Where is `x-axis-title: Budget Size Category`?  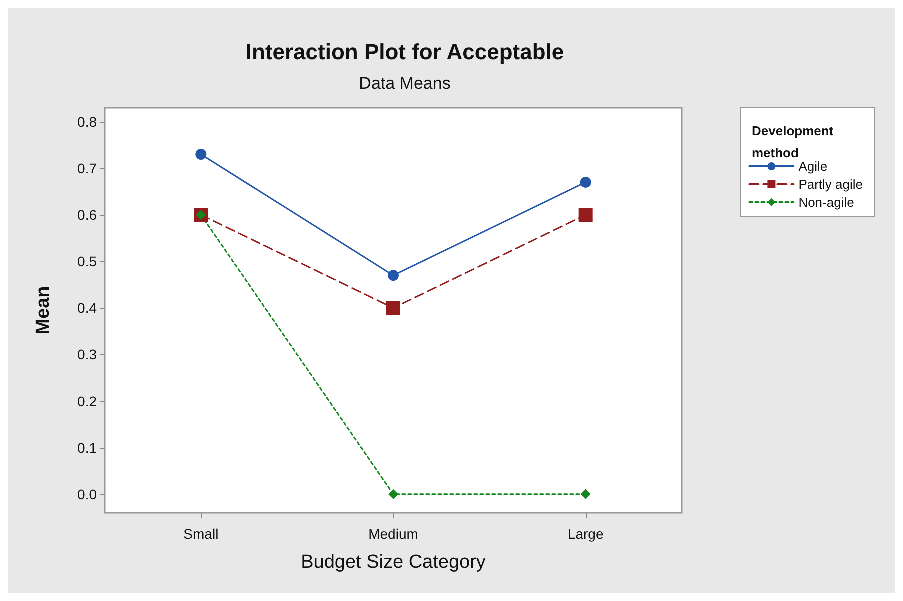 x-axis-title: Budget Size Category is located at coordinates (393, 562).